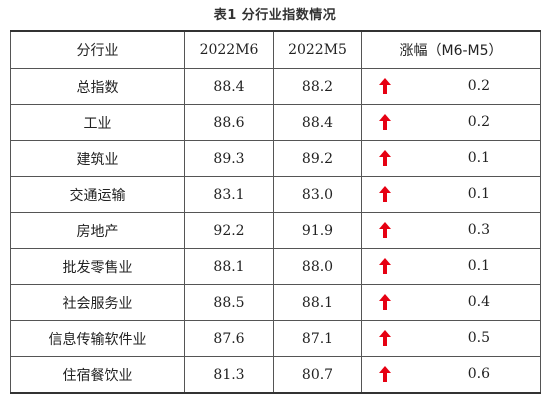 The image size is (550, 407). Describe the element at coordinates (97, 375) in the screenshot. I see `cell-industry: 住宿餐饮业` at that location.